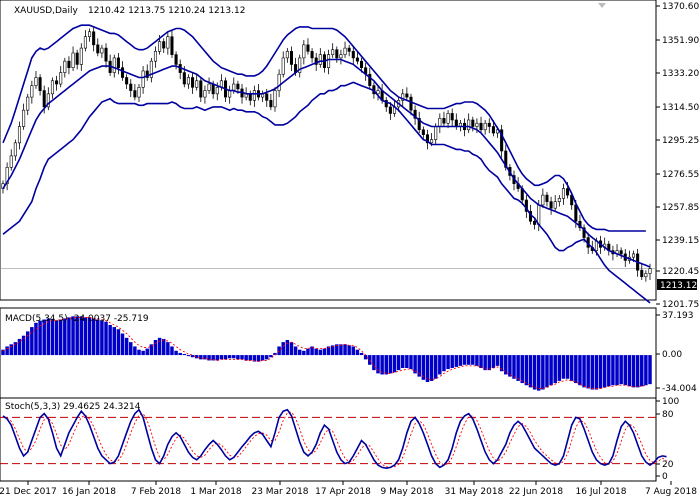 This screenshot has width=700, height=500. What do you see at coordinates (668, 465) in the screenshot?
I see `stoch-y-tick-label: 20` at bounding box center [668, 465].